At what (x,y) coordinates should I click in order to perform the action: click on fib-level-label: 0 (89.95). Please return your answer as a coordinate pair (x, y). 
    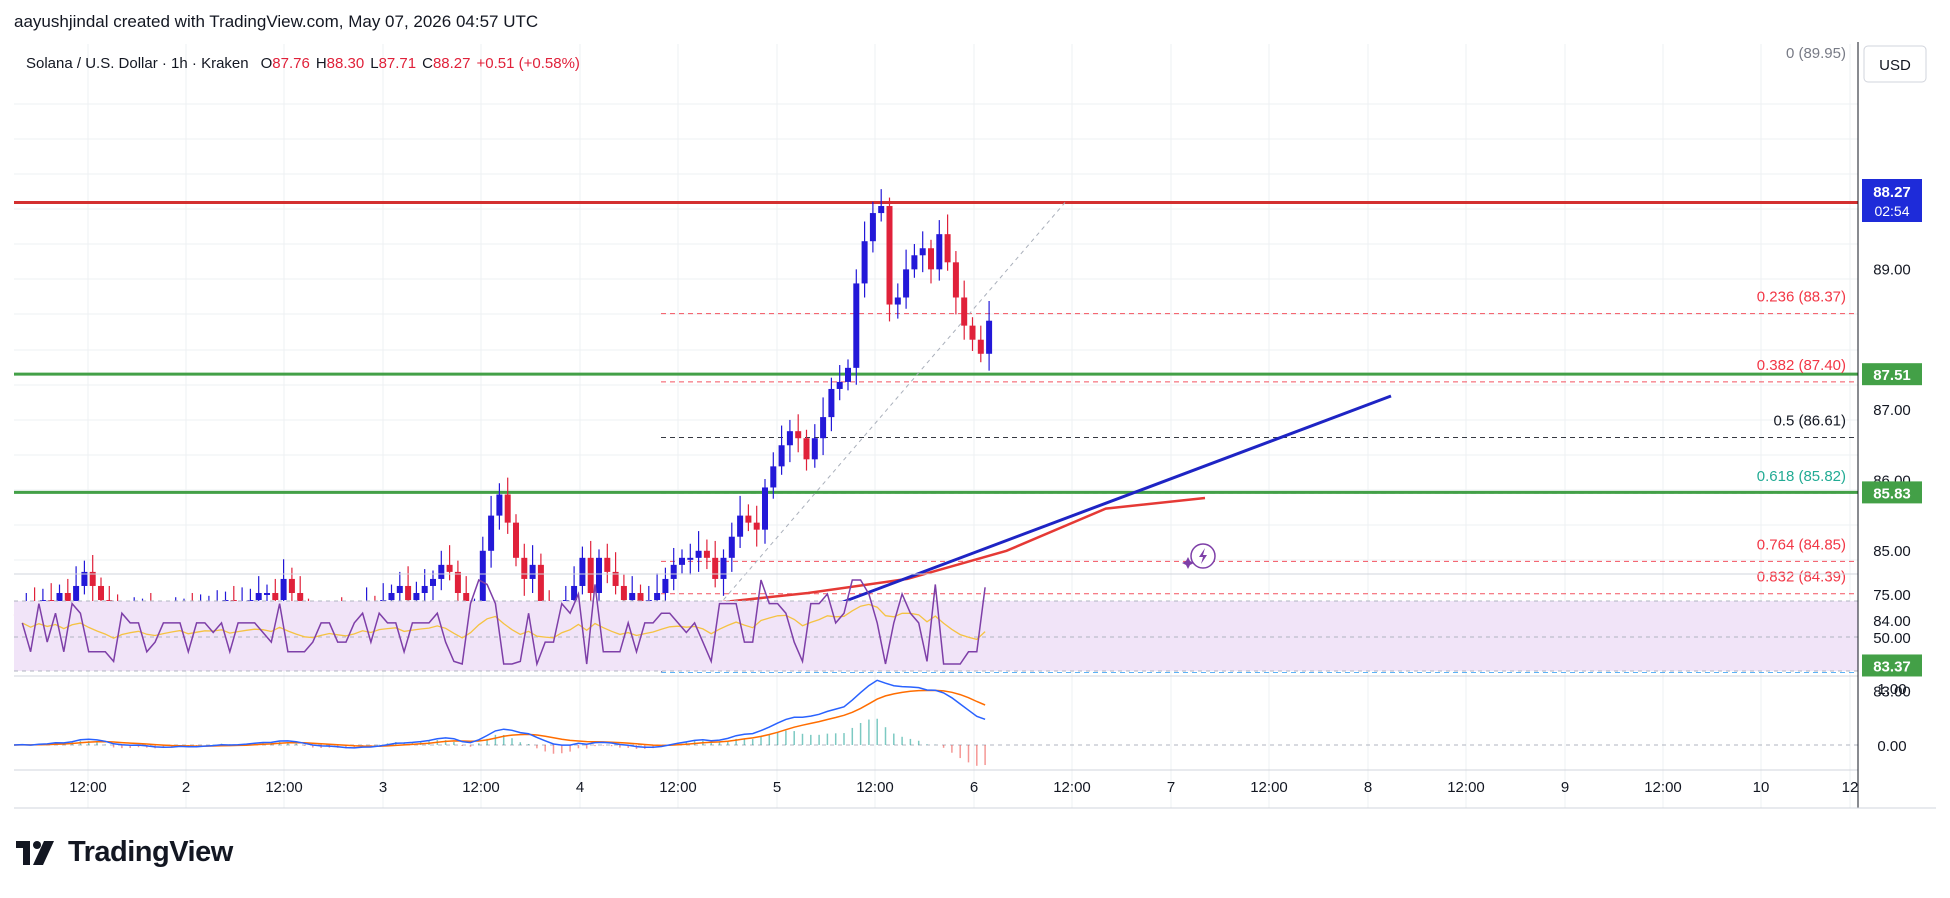
    Looking at the image, I should click on (1816, 53).